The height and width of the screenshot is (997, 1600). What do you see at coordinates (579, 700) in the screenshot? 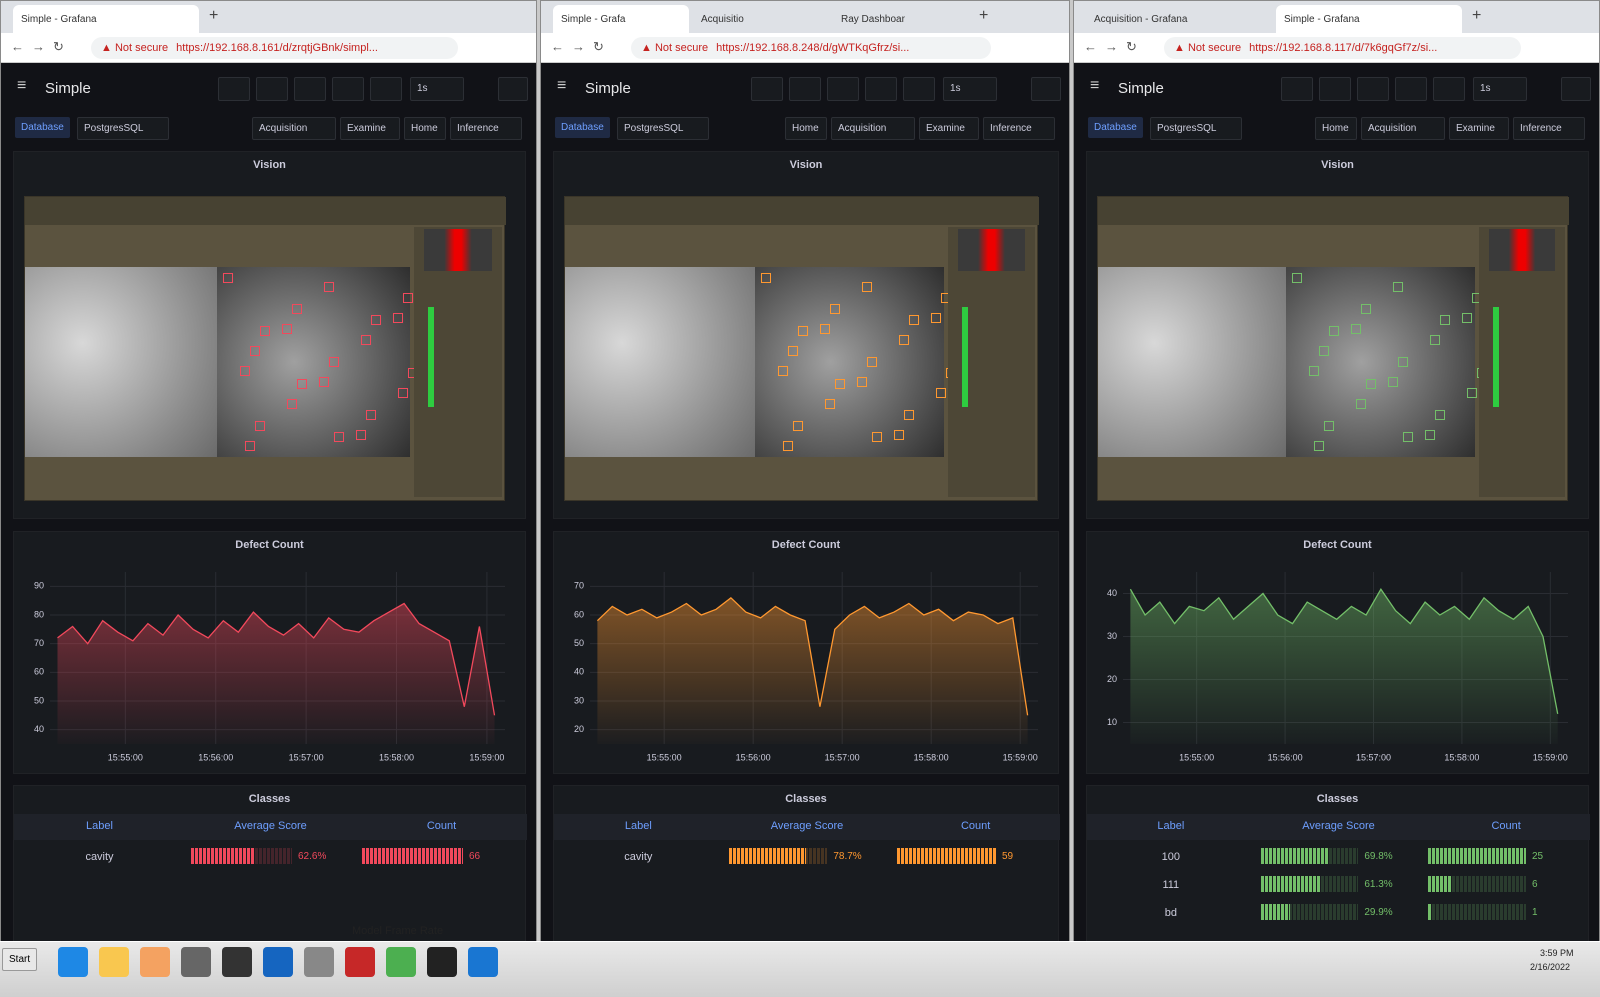
I see `y-tick-label: 30` at bounding box center [579, 700].